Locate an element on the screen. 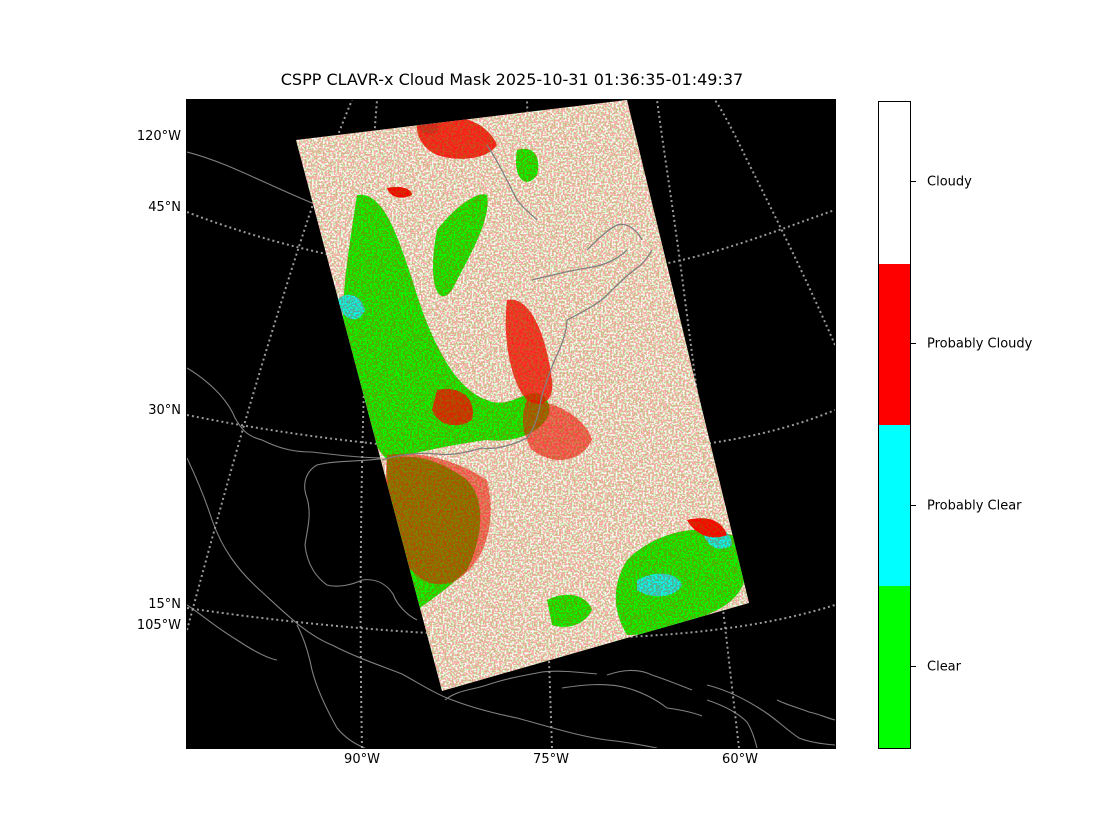  lon-label-75w: 75°W is located at coordinates (551, 759).